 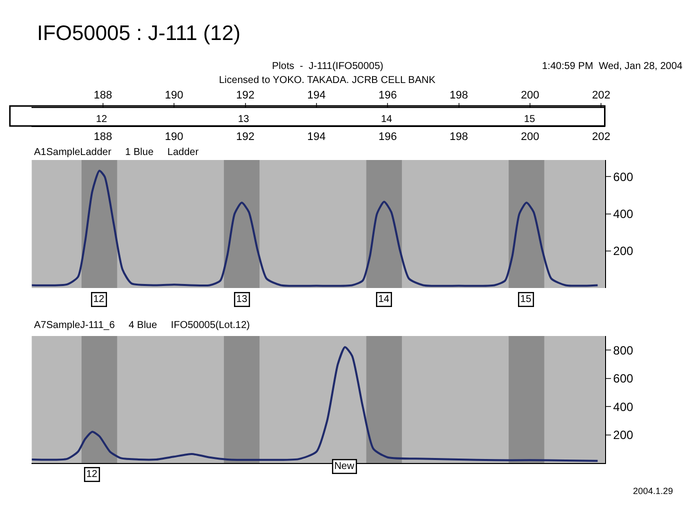 I want to click on text: 14, so click(x=387, y=119).